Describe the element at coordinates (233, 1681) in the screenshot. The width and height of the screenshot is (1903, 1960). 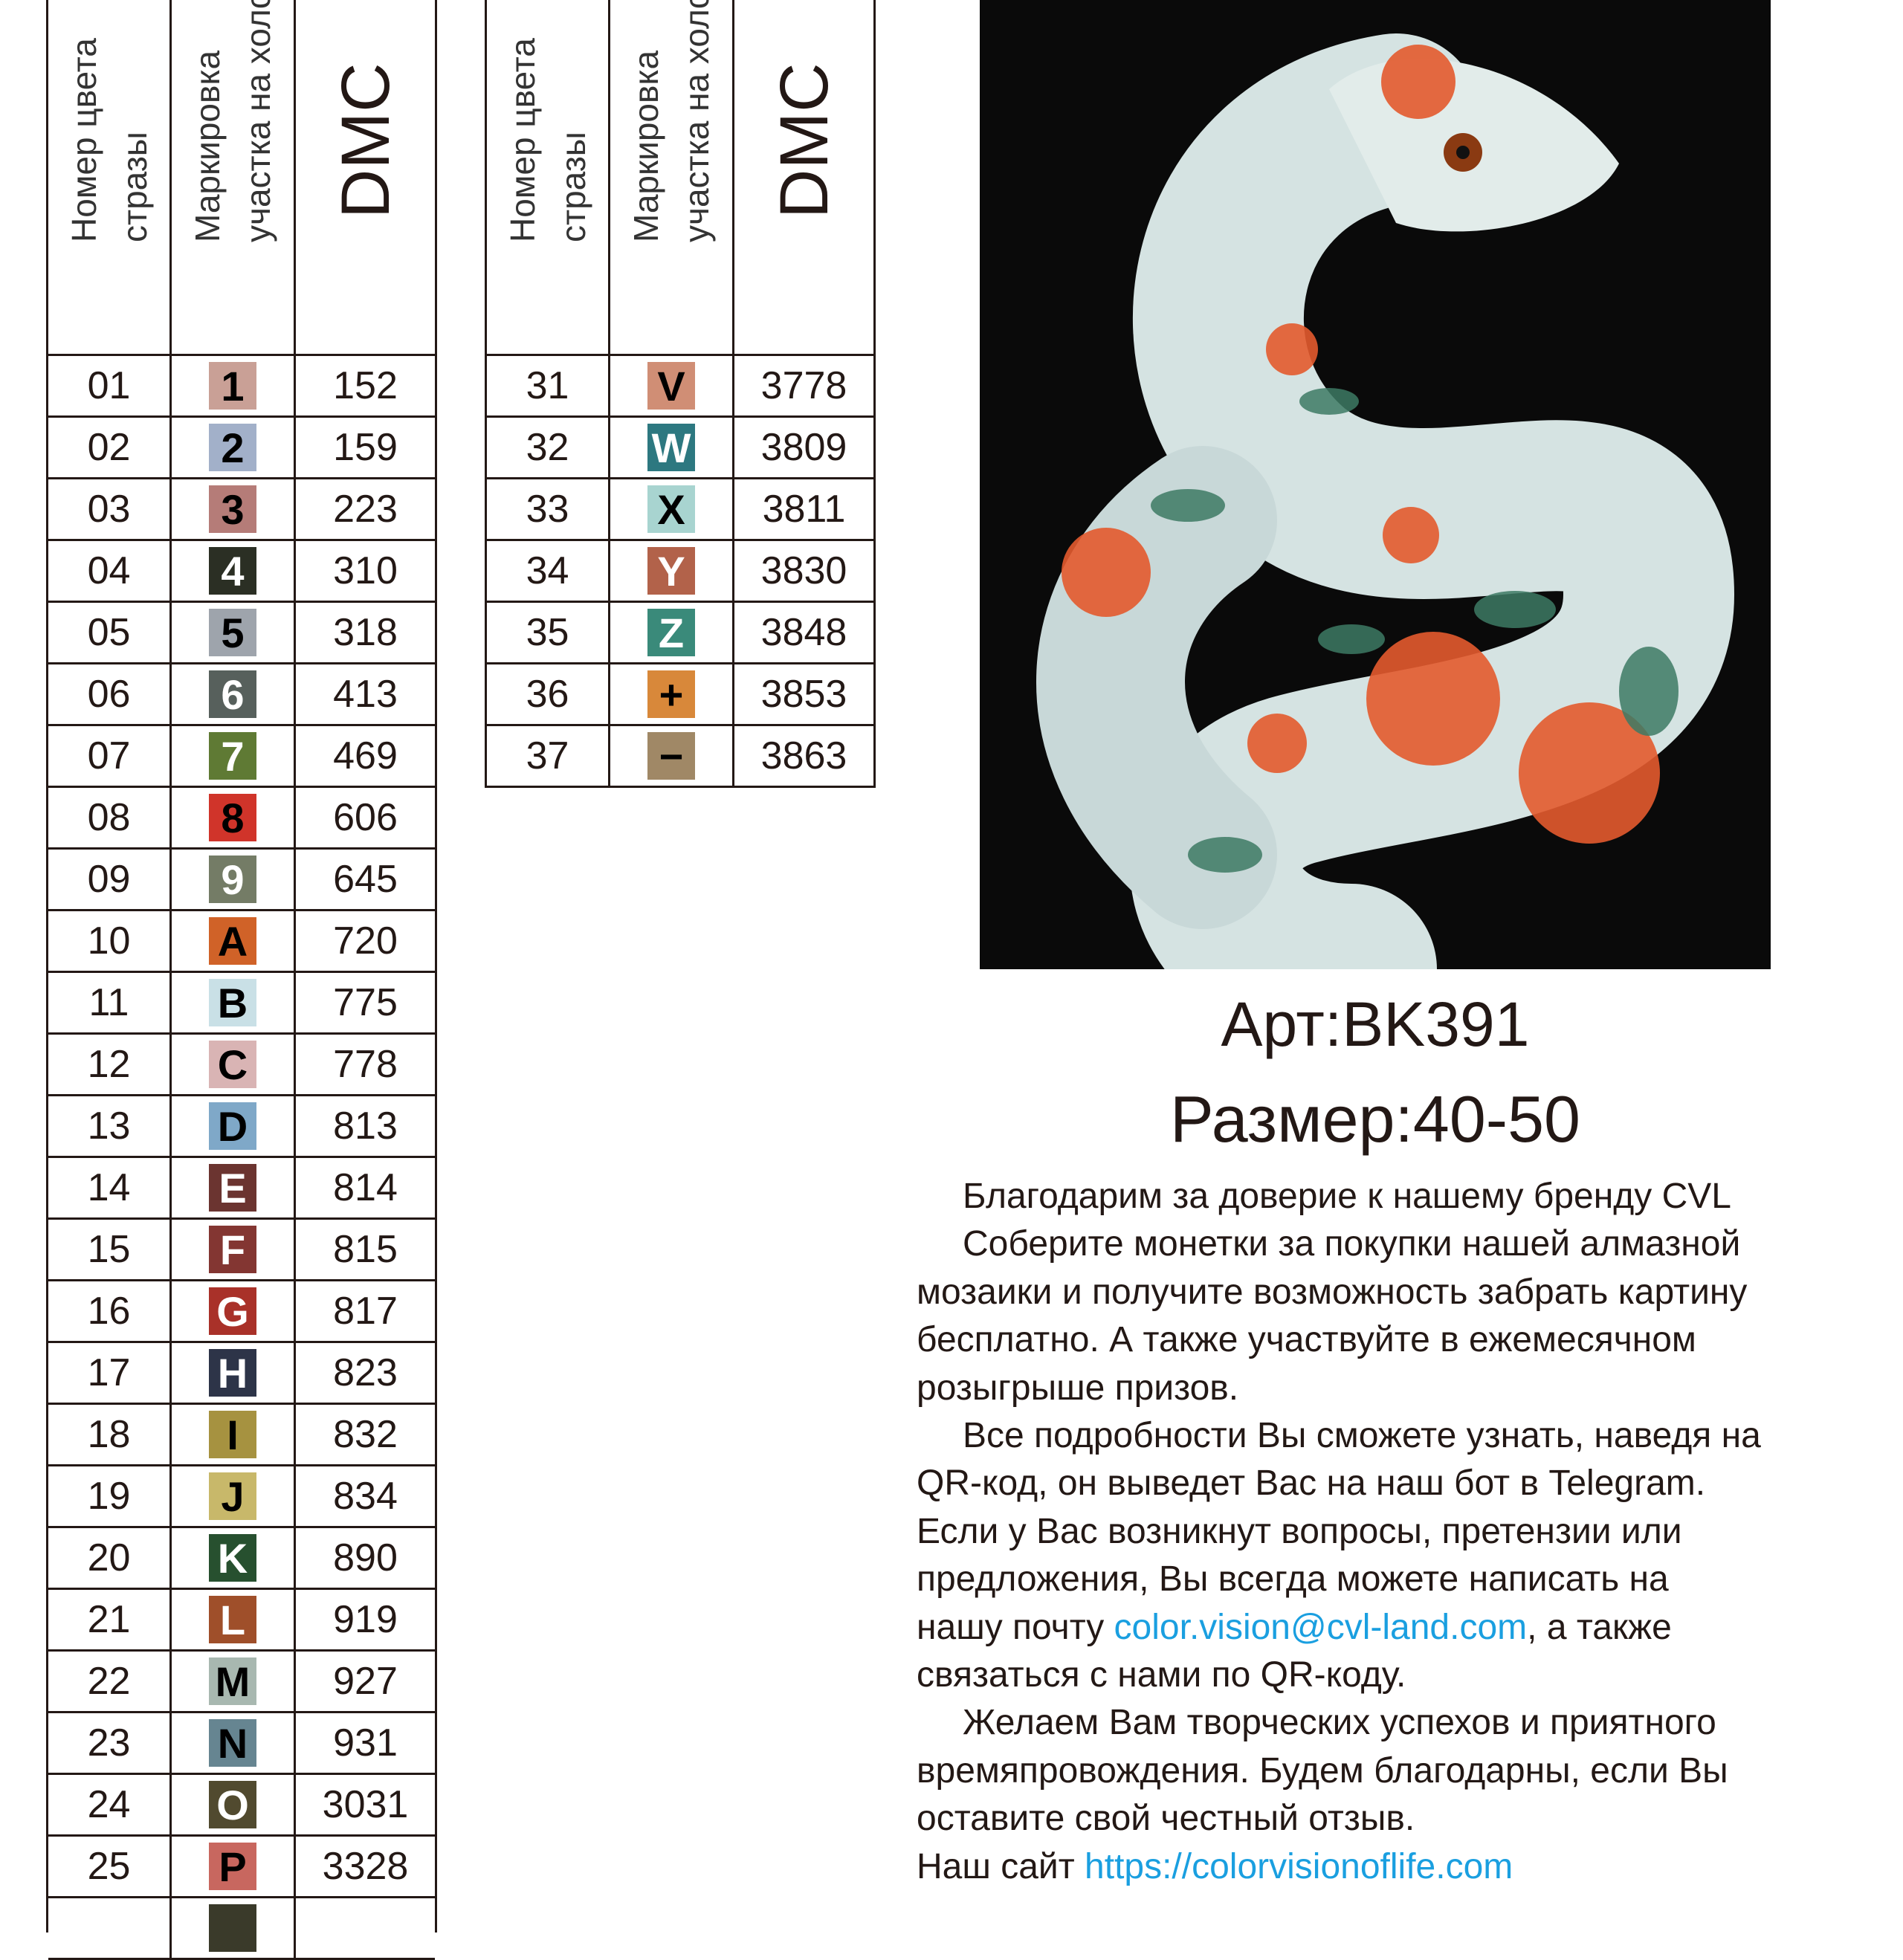
I see `color-swatch: M` at that location.